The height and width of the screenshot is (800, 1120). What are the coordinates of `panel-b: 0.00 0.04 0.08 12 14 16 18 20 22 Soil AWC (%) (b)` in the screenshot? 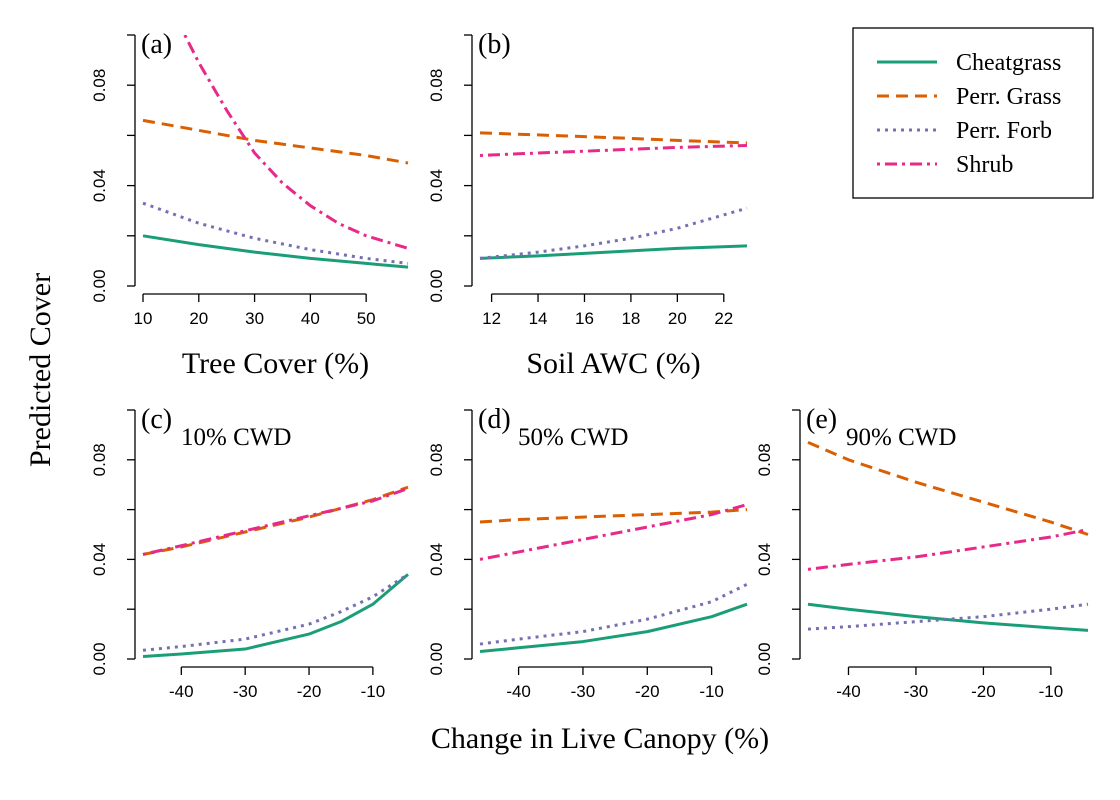 It's located at (587, 204).